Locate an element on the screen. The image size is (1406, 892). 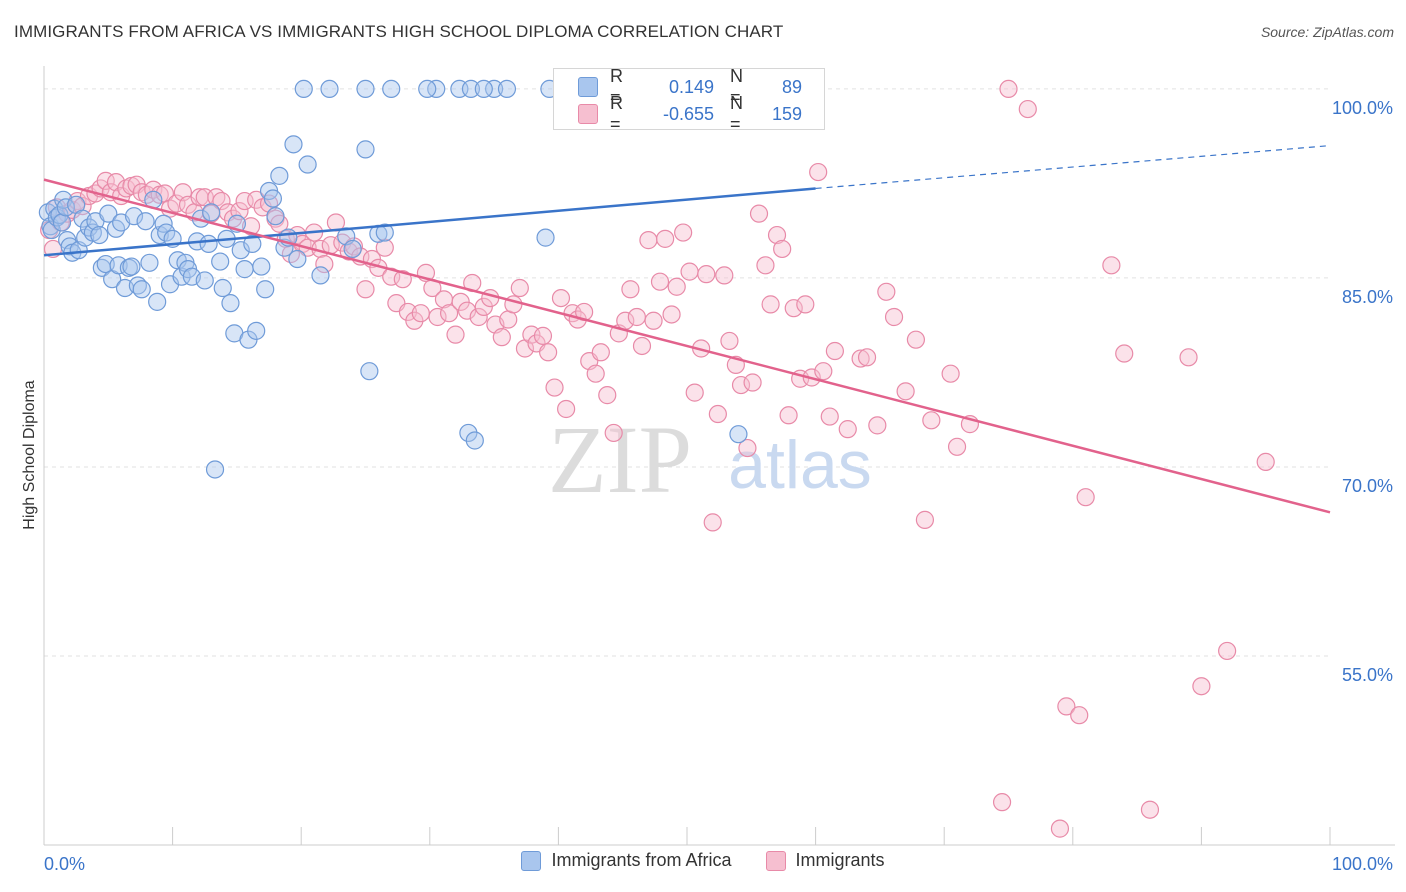
r-value: -0.655 is located at coordinates (688, 113).